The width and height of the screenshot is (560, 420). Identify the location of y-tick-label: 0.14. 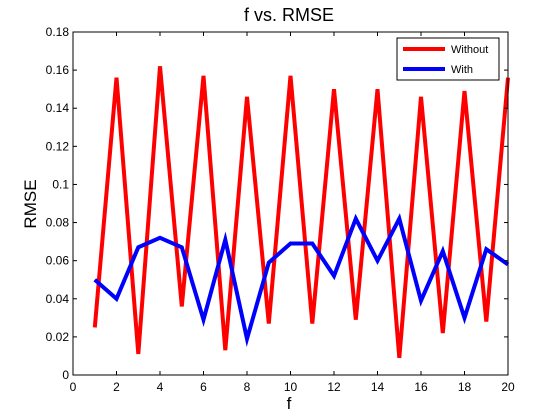
(58, 108).